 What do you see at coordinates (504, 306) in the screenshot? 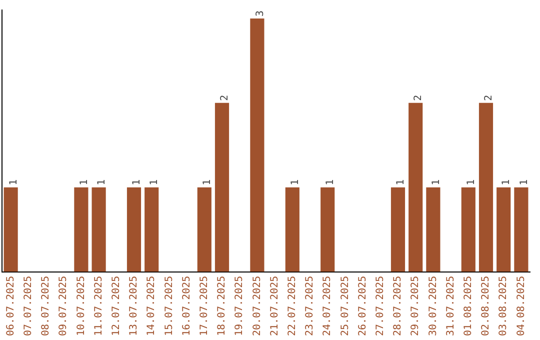
I see `x-tick-label: 03.08.2025` at bounding box center [504, 306].